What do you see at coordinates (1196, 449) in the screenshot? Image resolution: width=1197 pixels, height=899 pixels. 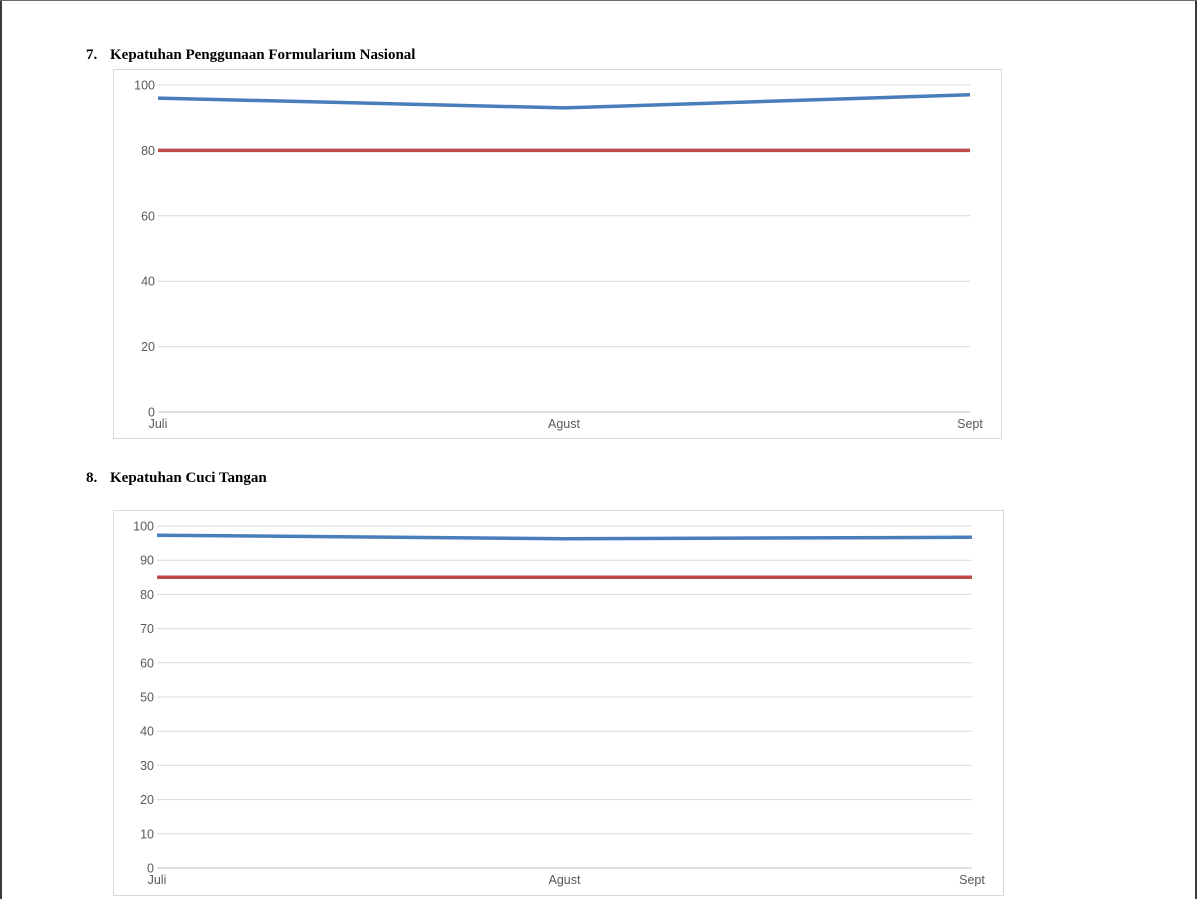 I see `page-border-right` at bounding box center [1196, 449].